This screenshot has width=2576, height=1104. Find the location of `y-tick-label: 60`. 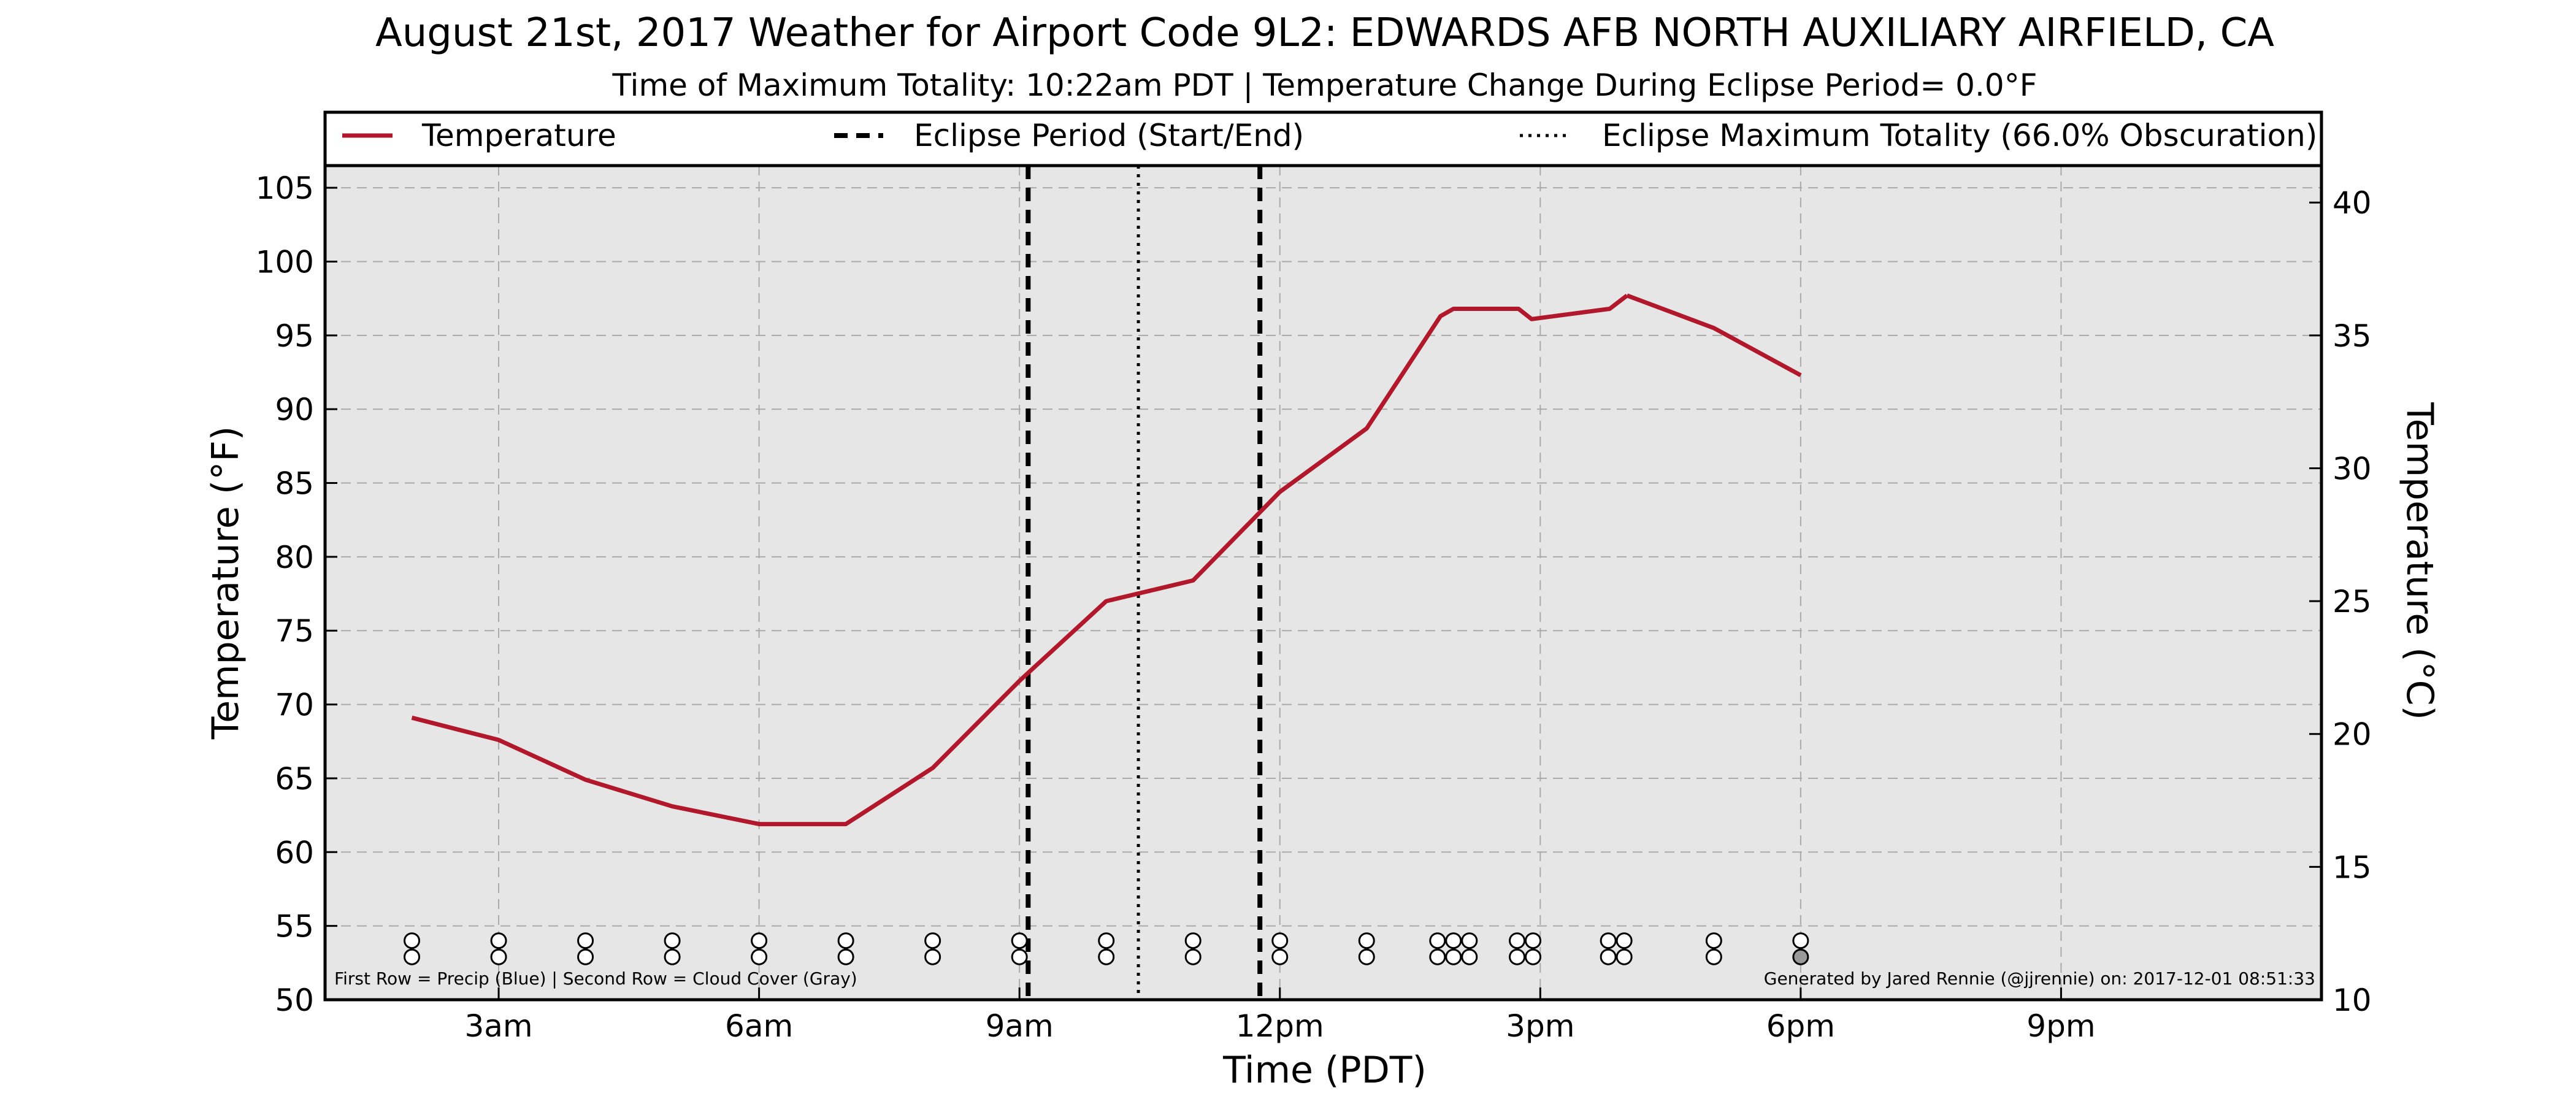

y-tick-label: 60 is located at coordinates (294, 852).